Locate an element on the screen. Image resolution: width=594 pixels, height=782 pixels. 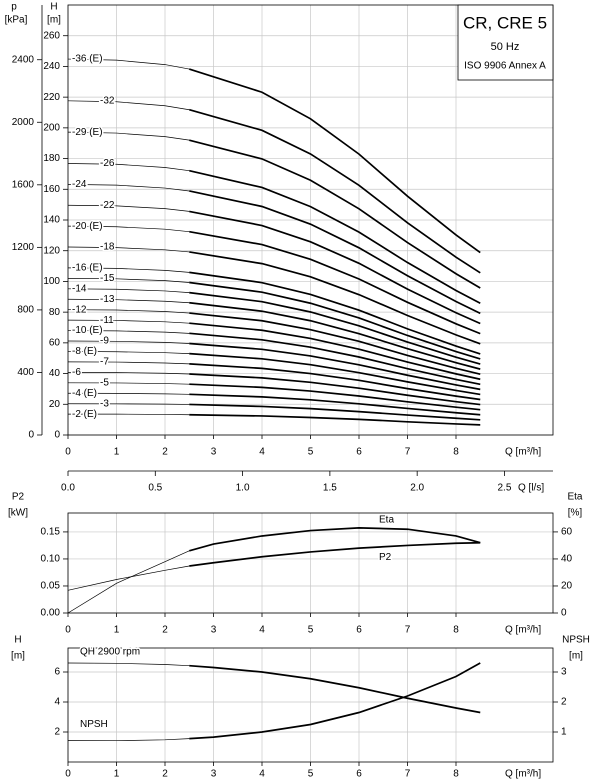
y2-tick-label: 2000 is located at coordinates (23, 122).